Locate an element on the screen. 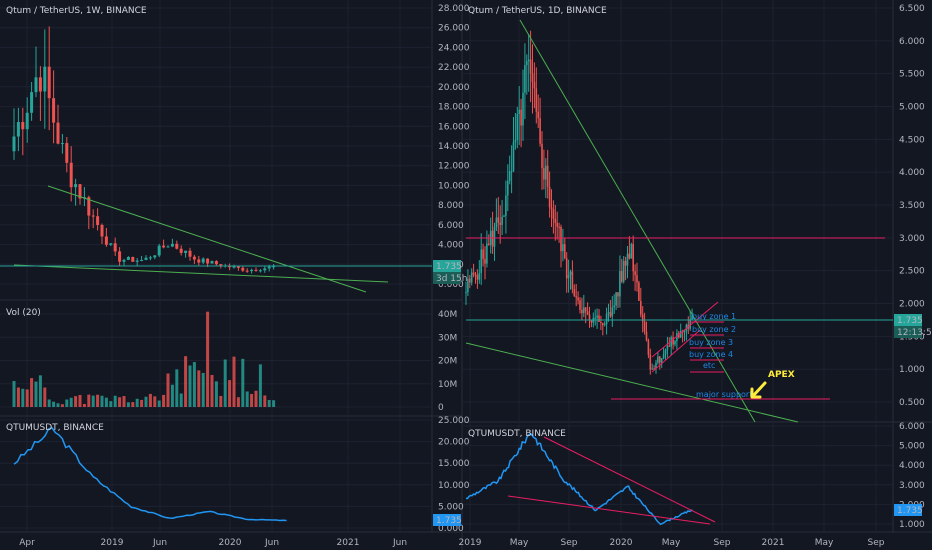 The width and height of the screenshot is (932, 550). right-osc-tick-label: 1.000 is located at coordinates (912, 525).